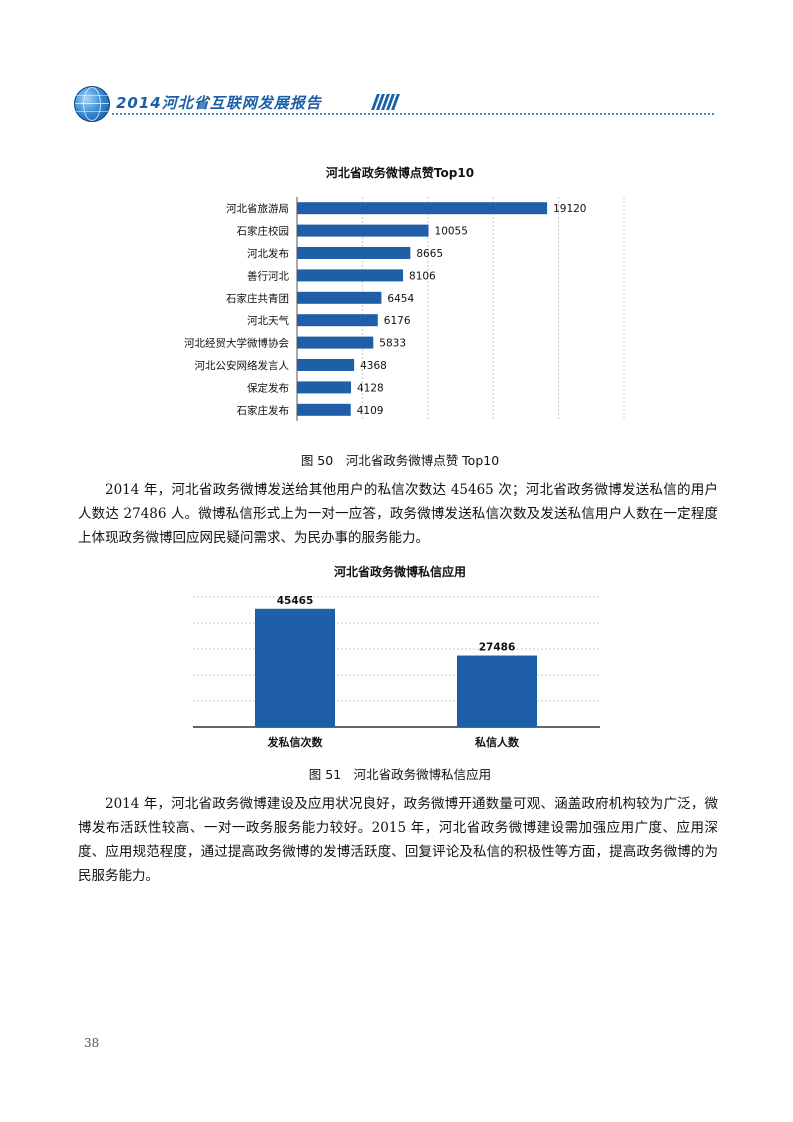 This screenshot has width=793, height=1122. I want to click on data-label: 27486, so click(497, 648).